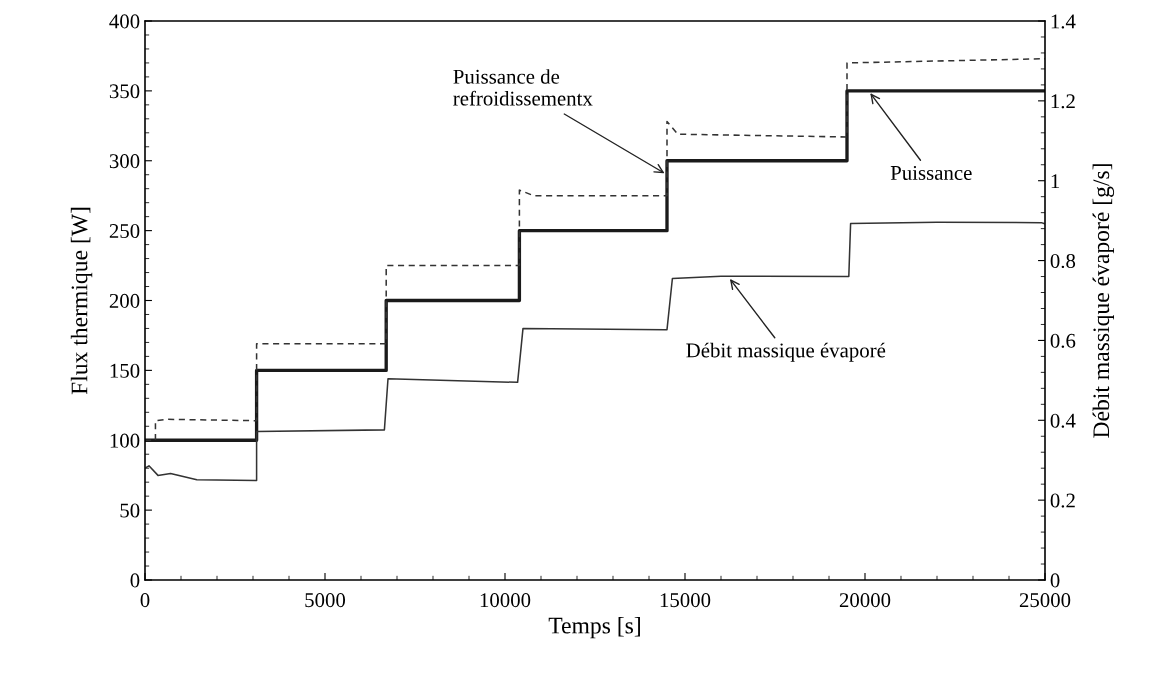 Image resolution: width=1161 pixels, height=679 pixels. What do you see at coordinates (81, 301) in the screenshot?
I see `y-axis-title: Flux thermique [W]` at bounding box center [81, 301].